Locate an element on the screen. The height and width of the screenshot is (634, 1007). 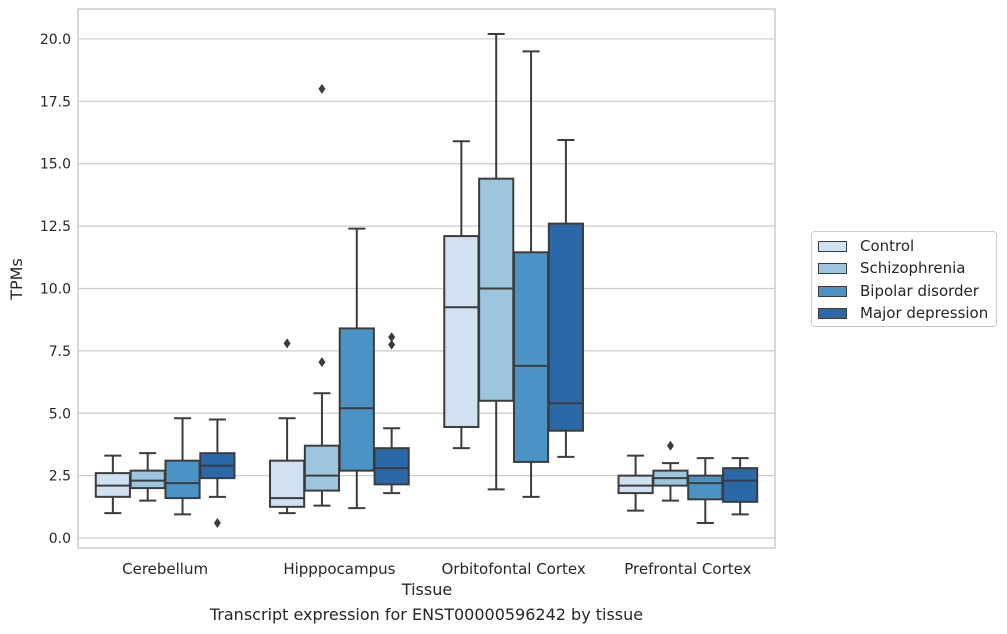
box-cerebellum-schizophrenia is located at coordinates (147, 477).